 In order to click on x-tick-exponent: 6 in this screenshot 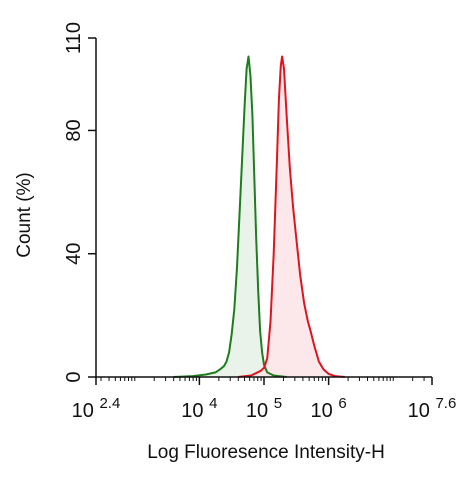, I will do `click(342, 403)`.